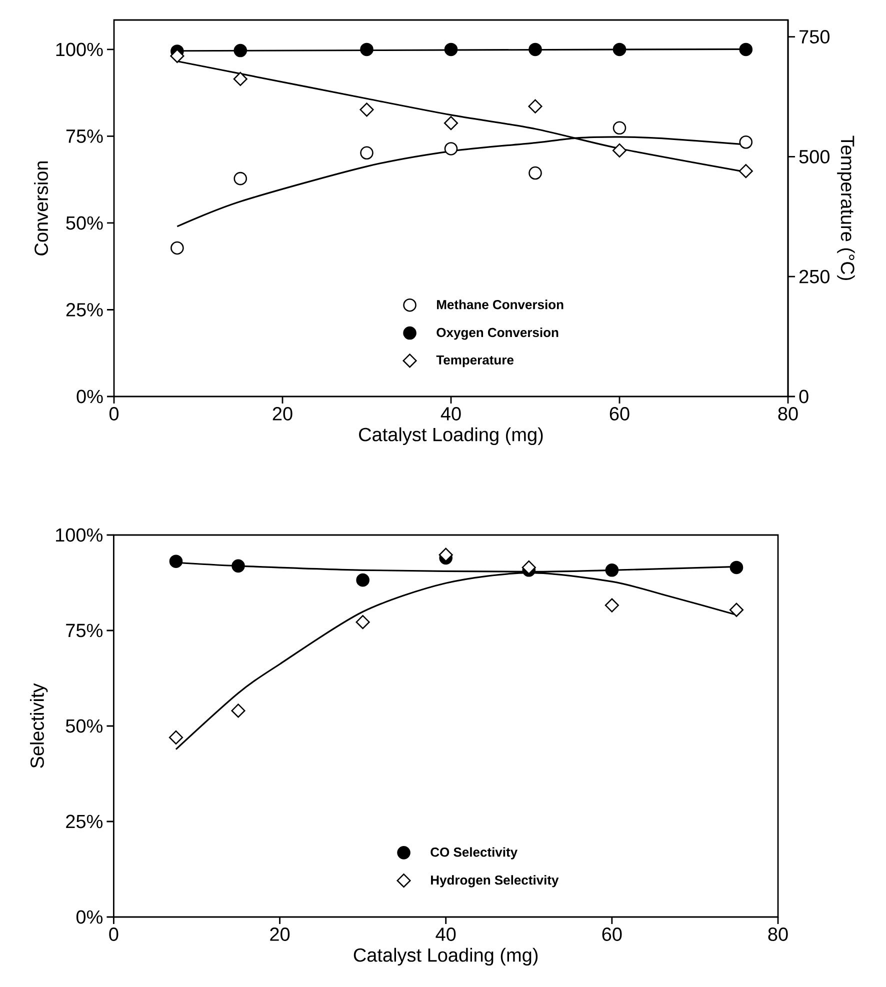 This screenshot has height=987, width=886. I want to click on y2-tick-label: 0, so click(803, 397).